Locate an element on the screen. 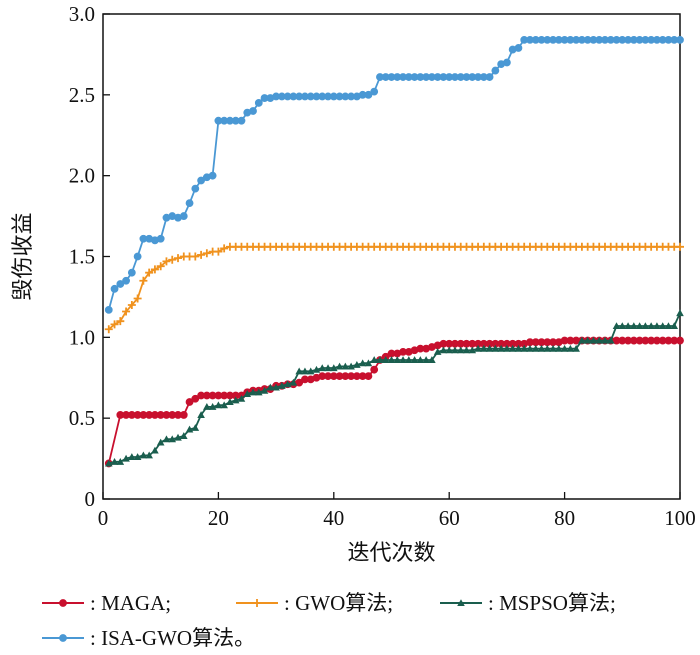 The image size is (700, 655). x-tick-label: 80 is located at coordinates (564, 518).